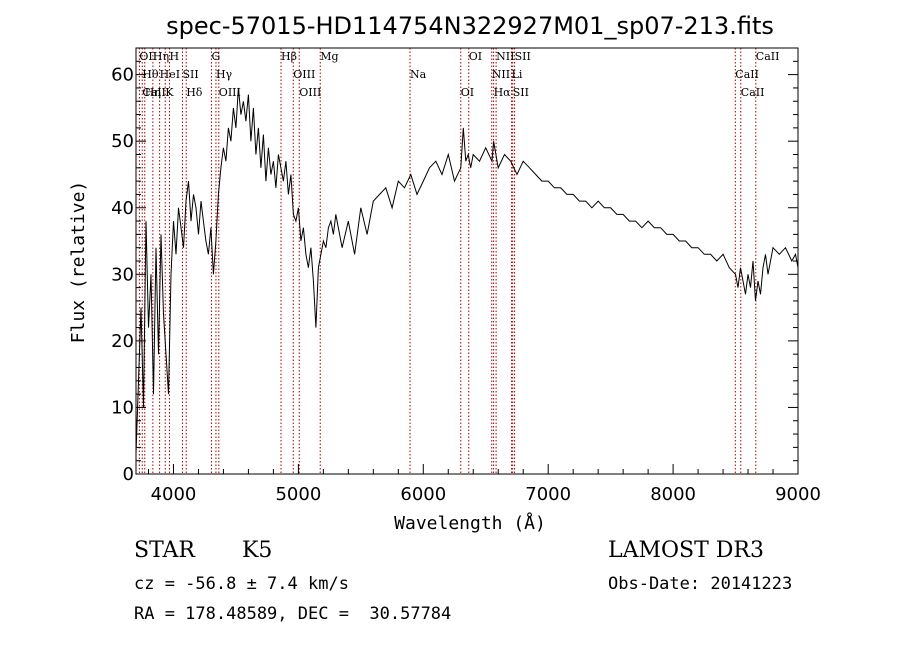  What do you see at coordinates (194, 92) in the screenshot?
I see `spectral-line-label: Hδ` at bounding box center [194, 92].